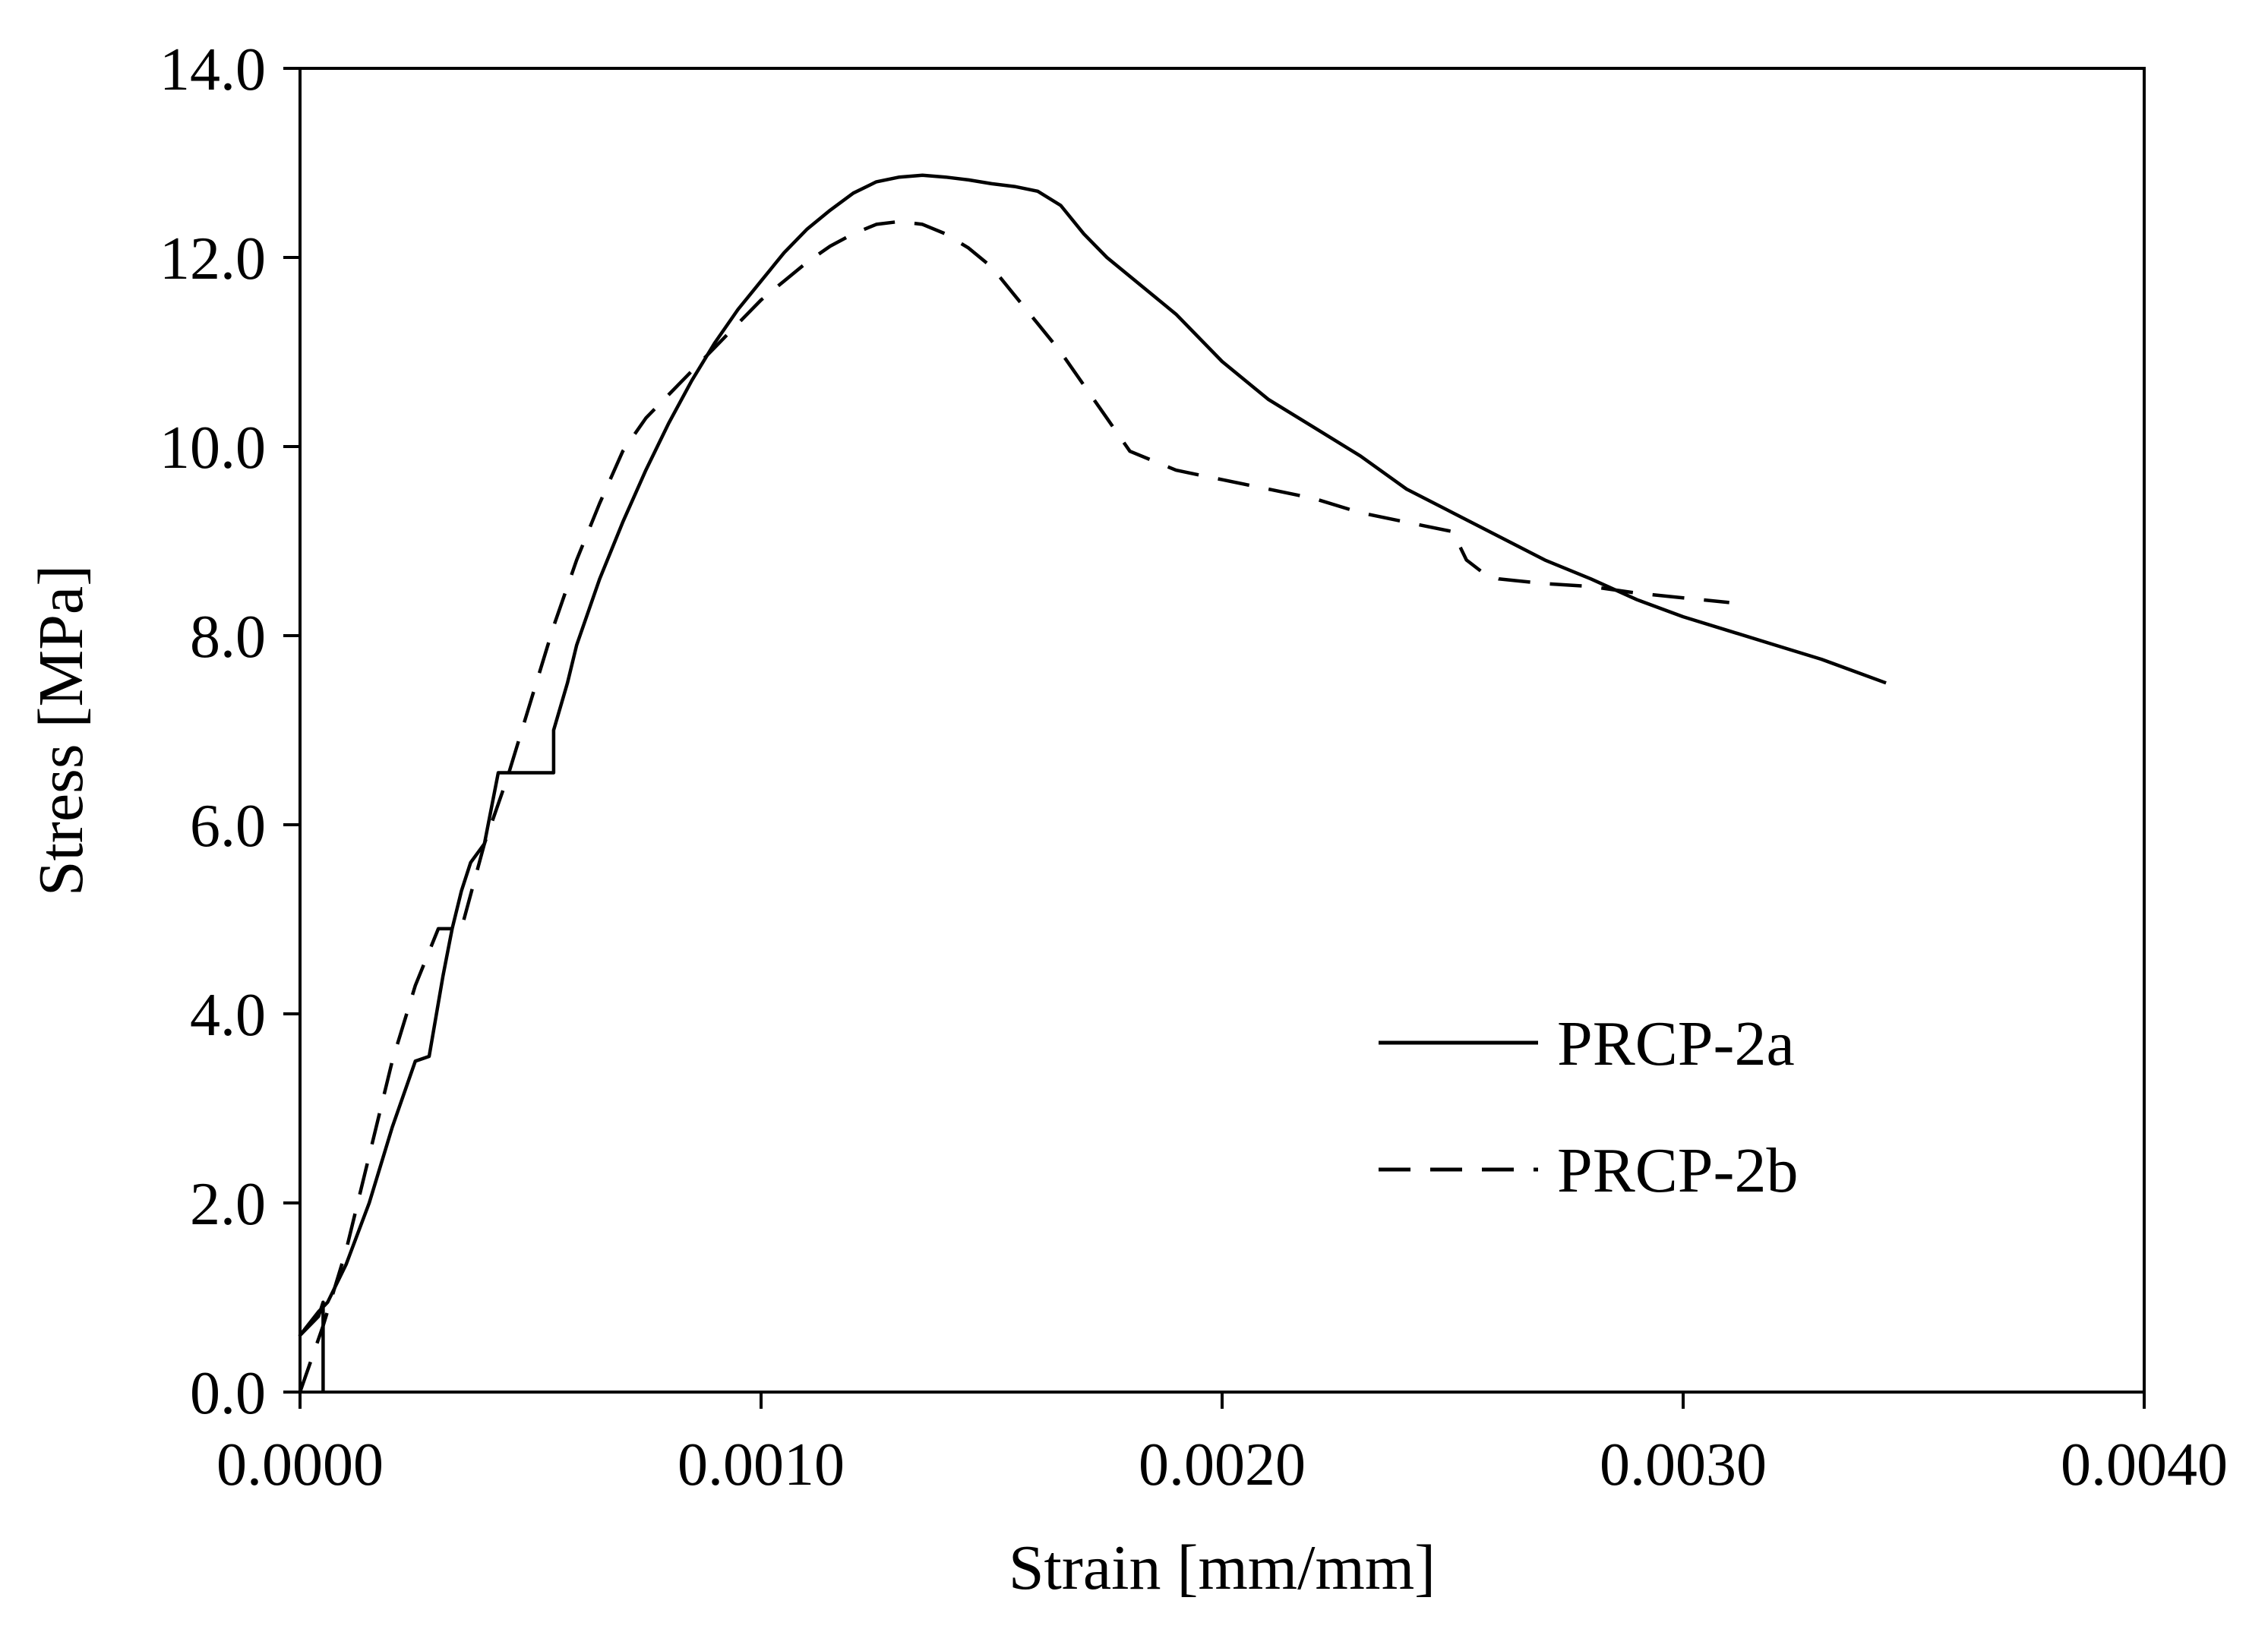  I want to click on x-tick-label: 0.0040, so click(2144, 1465).